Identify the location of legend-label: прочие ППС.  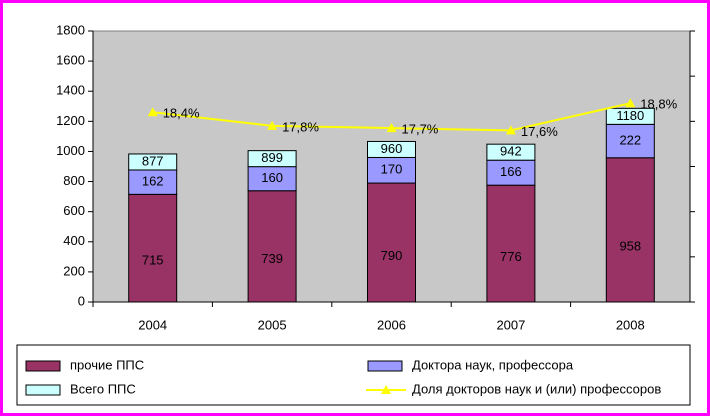
(107, 364).